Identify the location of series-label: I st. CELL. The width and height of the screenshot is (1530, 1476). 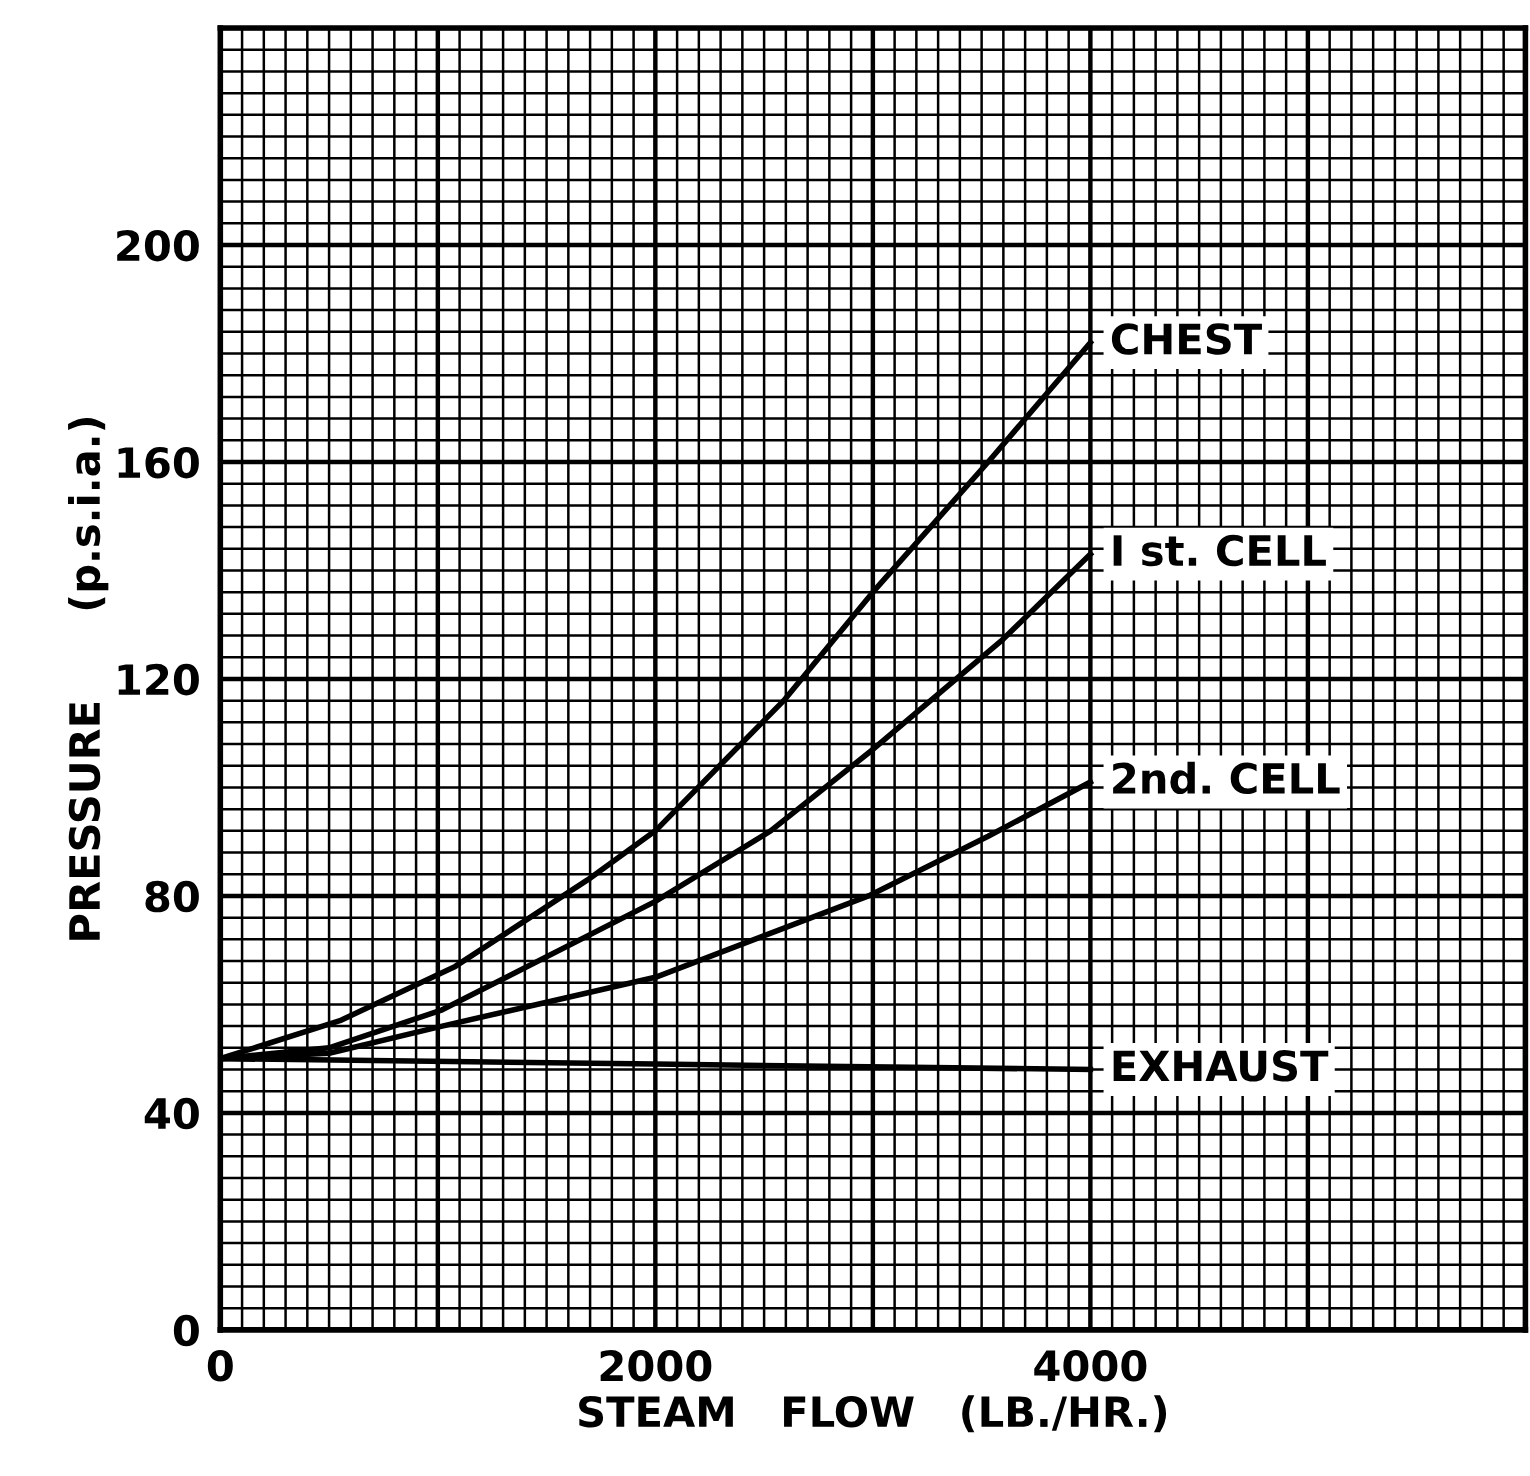
(1219, 550).